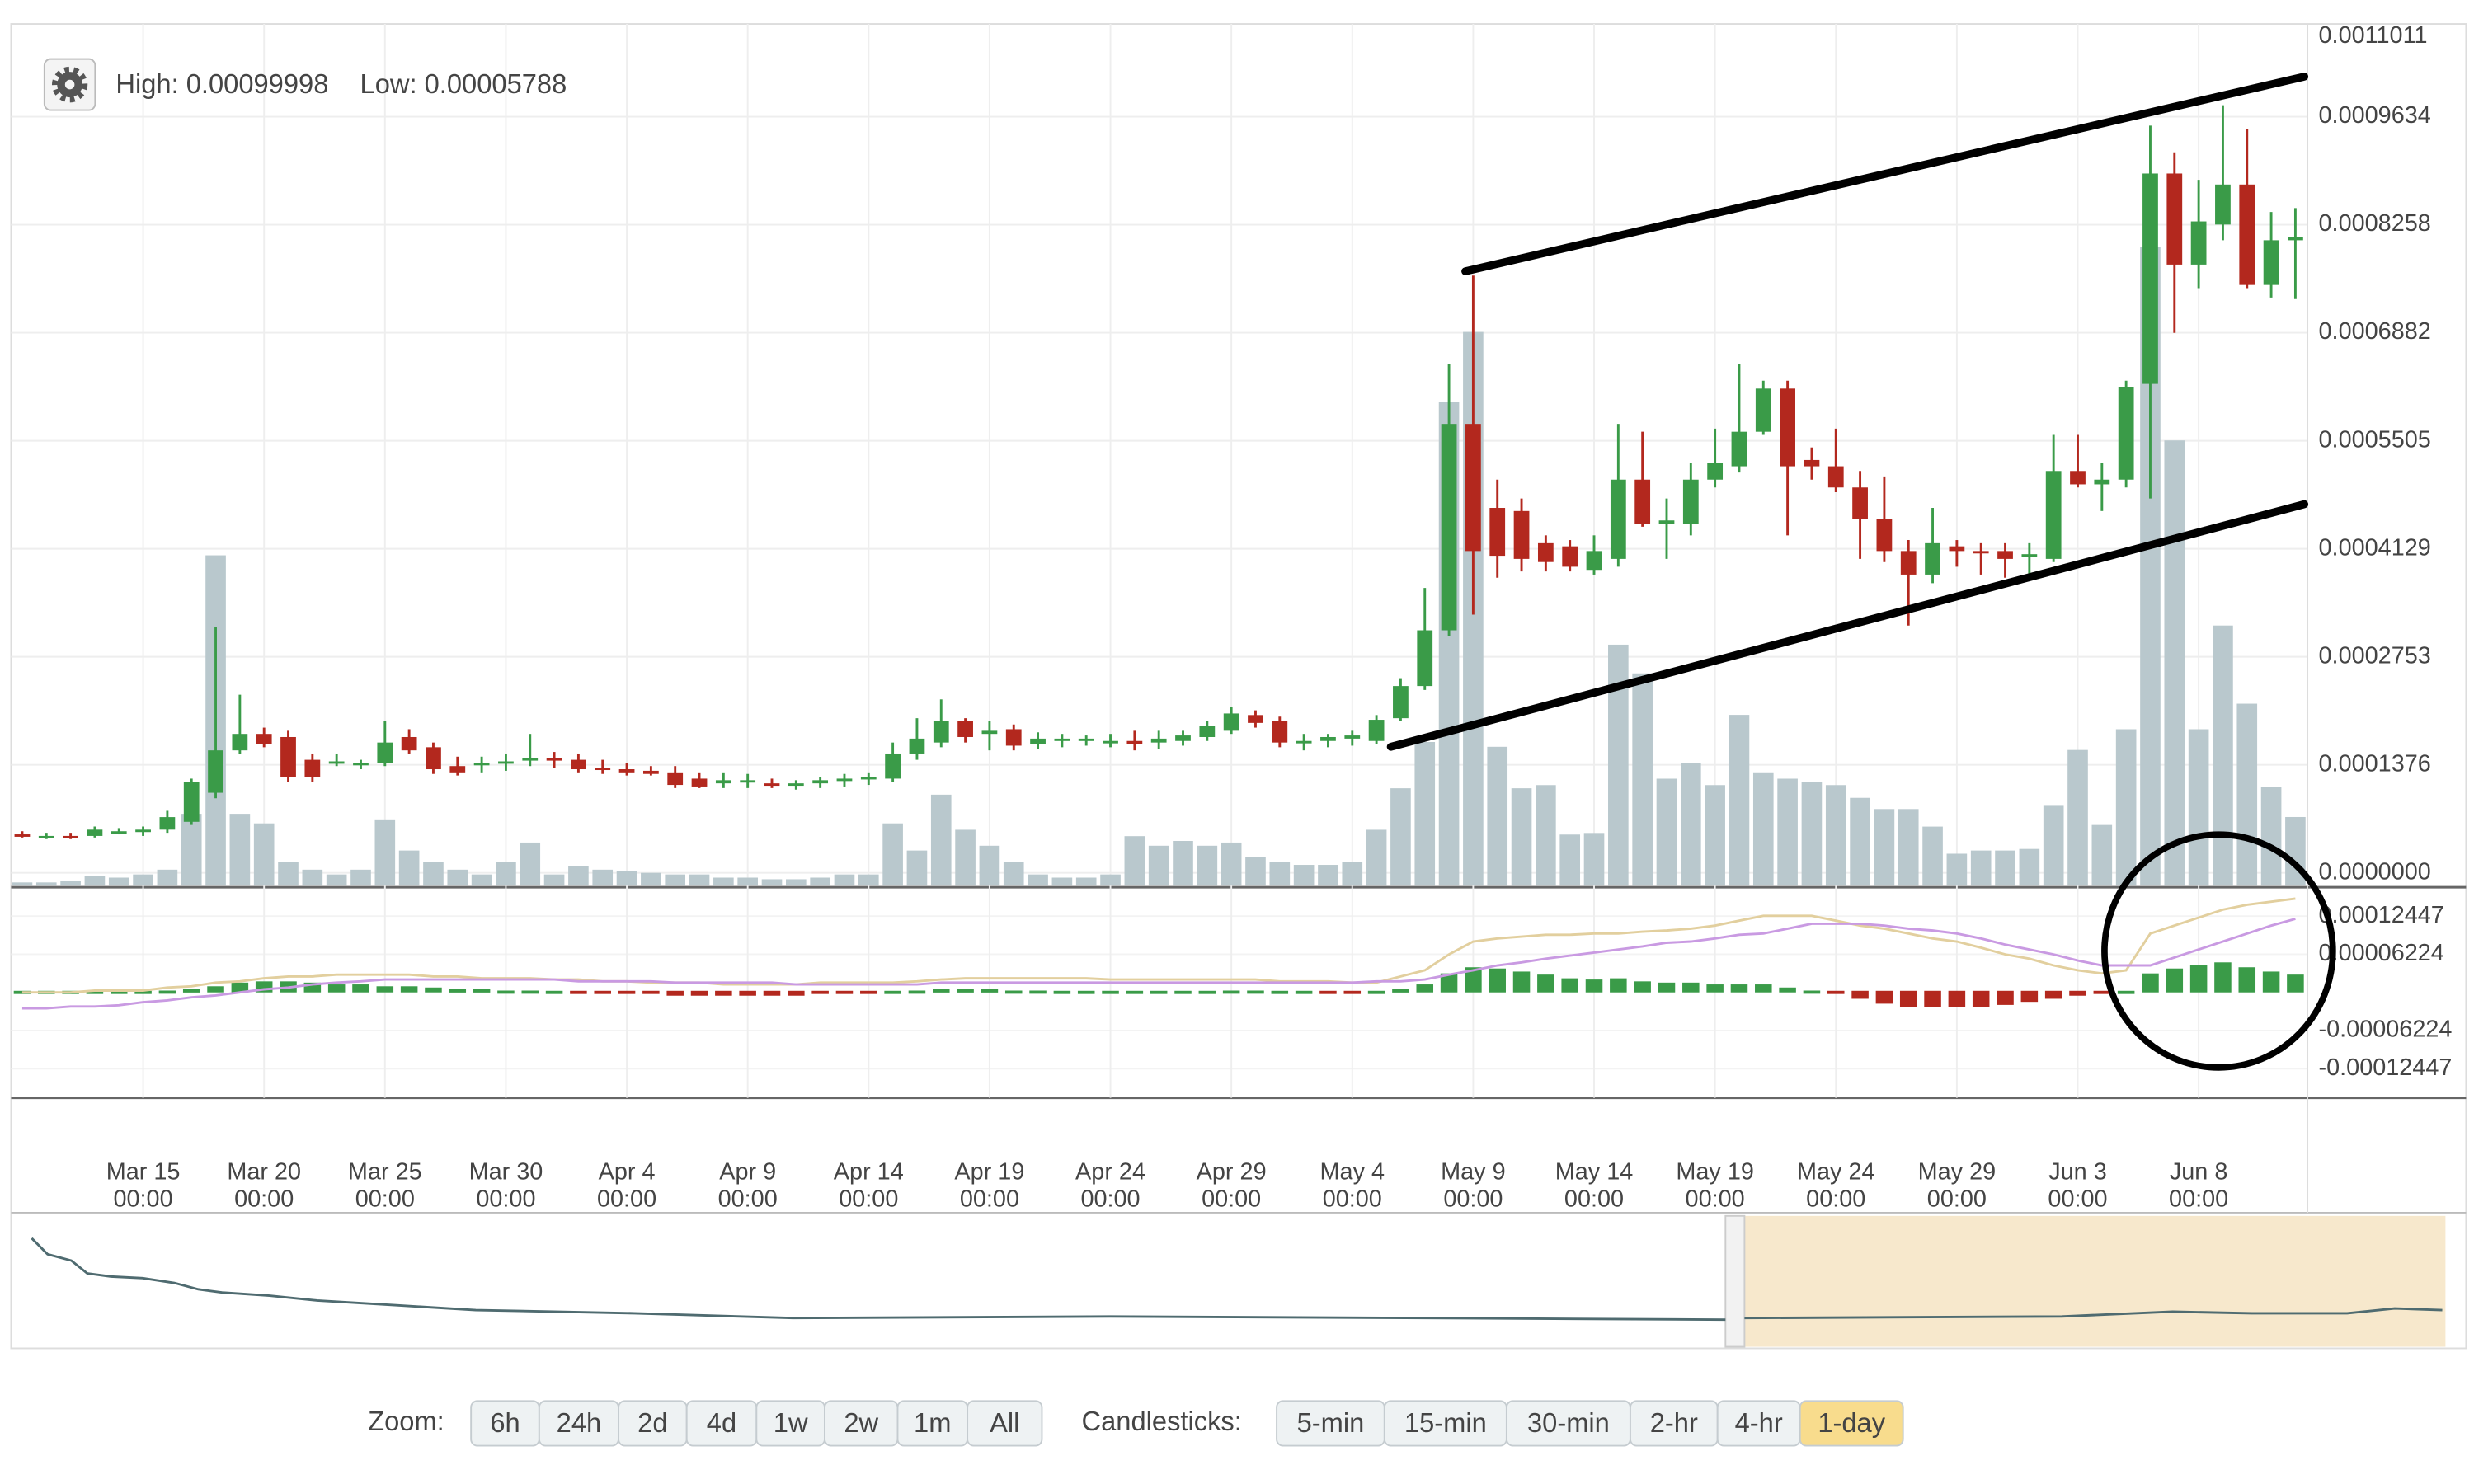  What do you see at coordinates (2199, 1171) in the screenshot?
I see `x-tick-label-line: Jun 8` at bounding box center [2199, 1171].